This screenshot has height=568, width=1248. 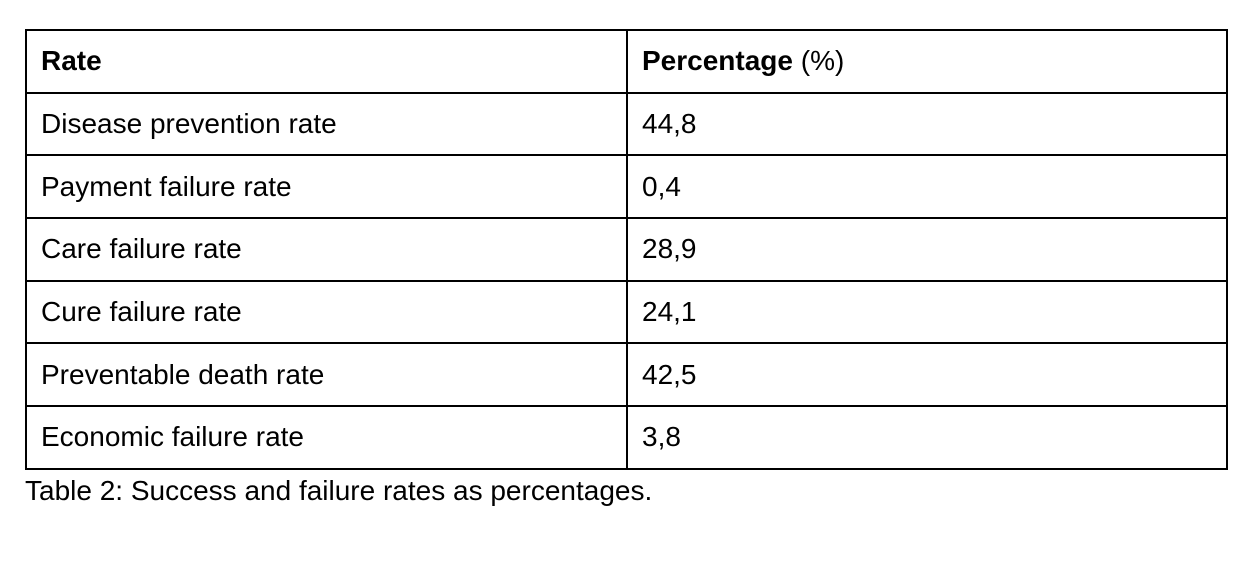 What do you see at coordinates (927, 187) in the screenshot?
I see `percentage-cell: 0,4` at bounding box center [927, 187].